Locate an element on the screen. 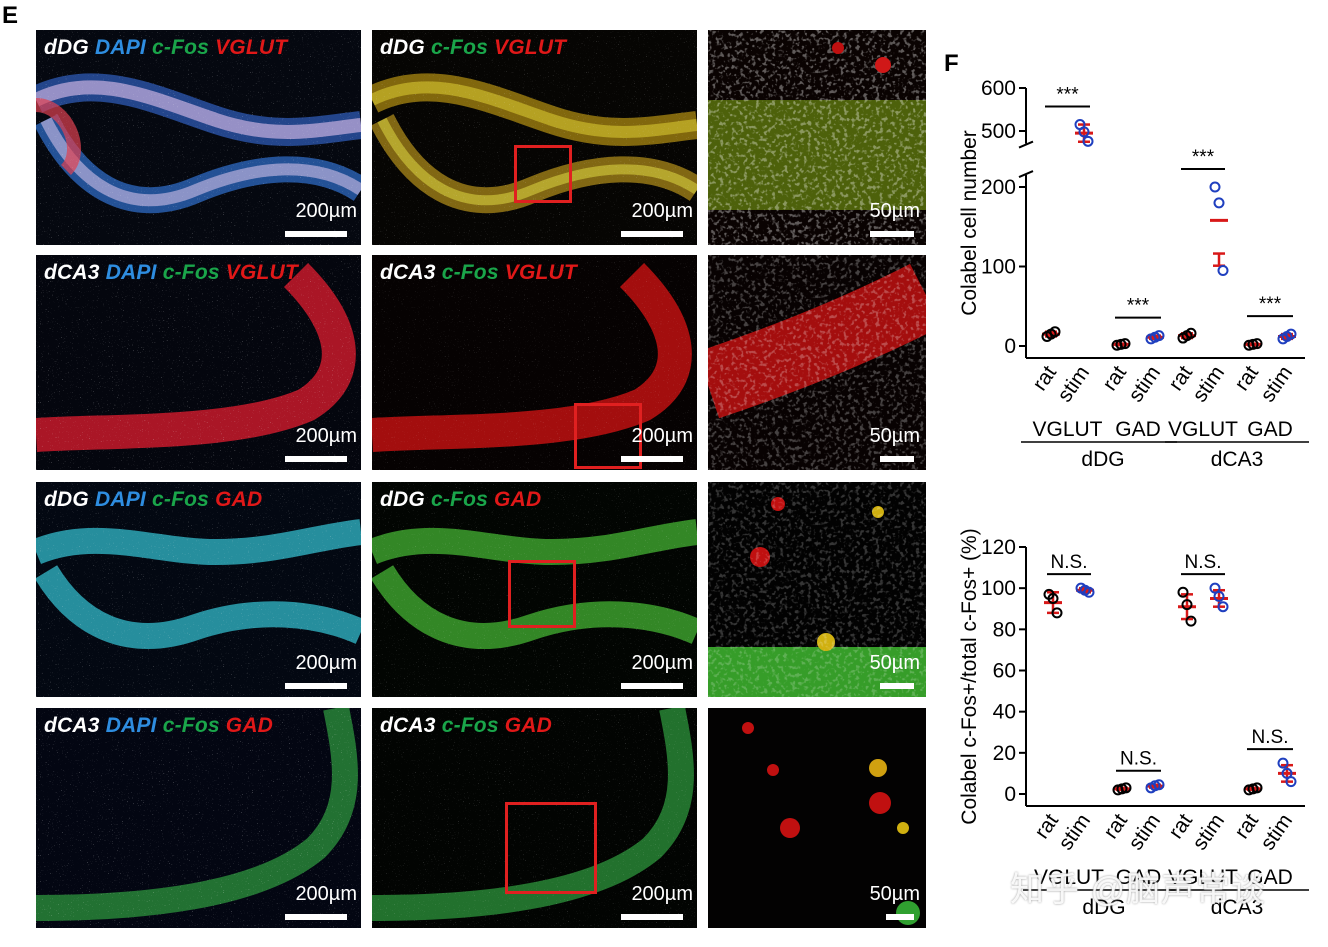  micrograph-row2-merge: dCA3 DAPI c-Fos VGLUT 200µm is located at coordinates (198, 362).